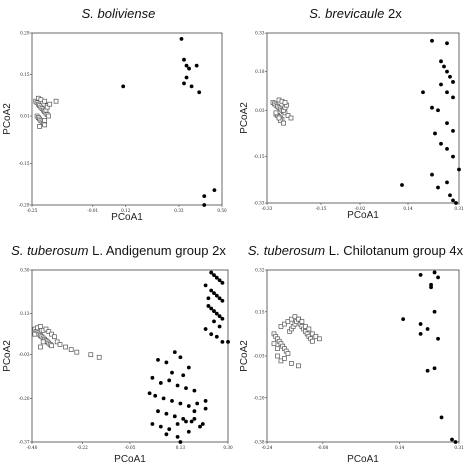  What do you see at coordinates (408, 208) in the screenshot?
I see `x-tick-label: 0.14` at bounding box center [408, 208].